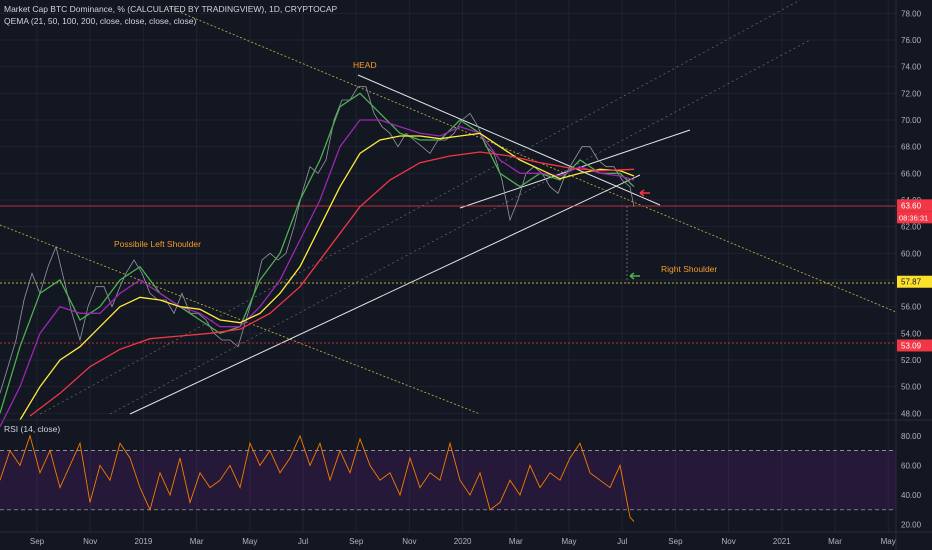  Describe the element at coordinates (911, 360) in the screenshot. I see `price-axis-tick: 52.00` at that location.